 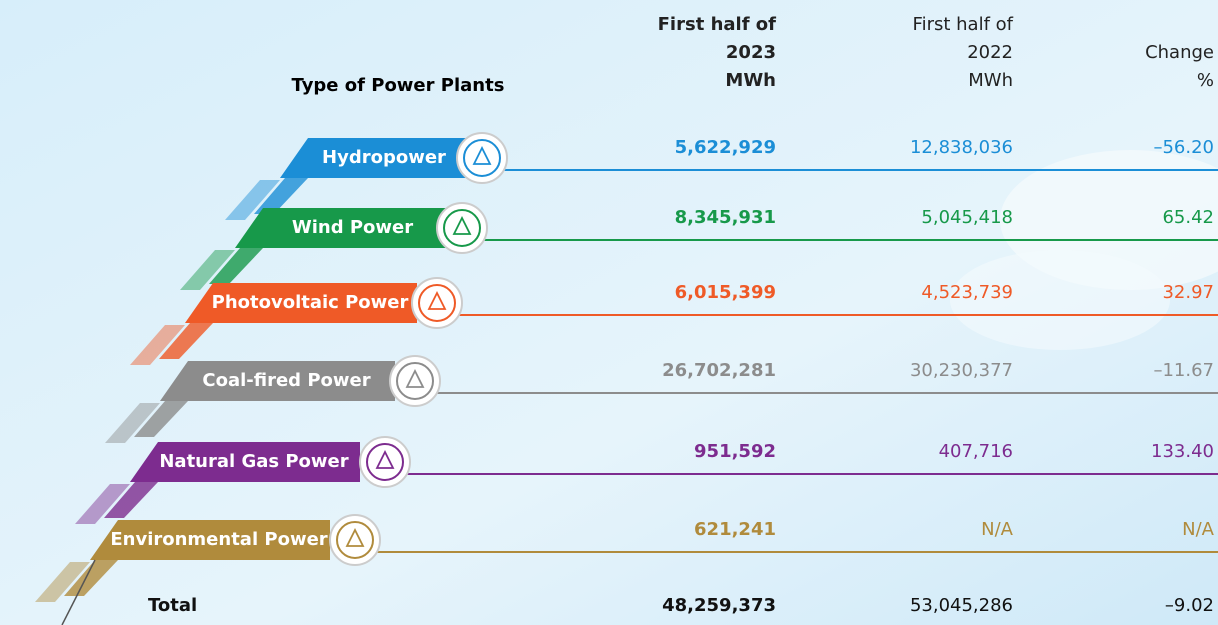 I want to click on value-change: –56.20, so click(x=1183, y=147).